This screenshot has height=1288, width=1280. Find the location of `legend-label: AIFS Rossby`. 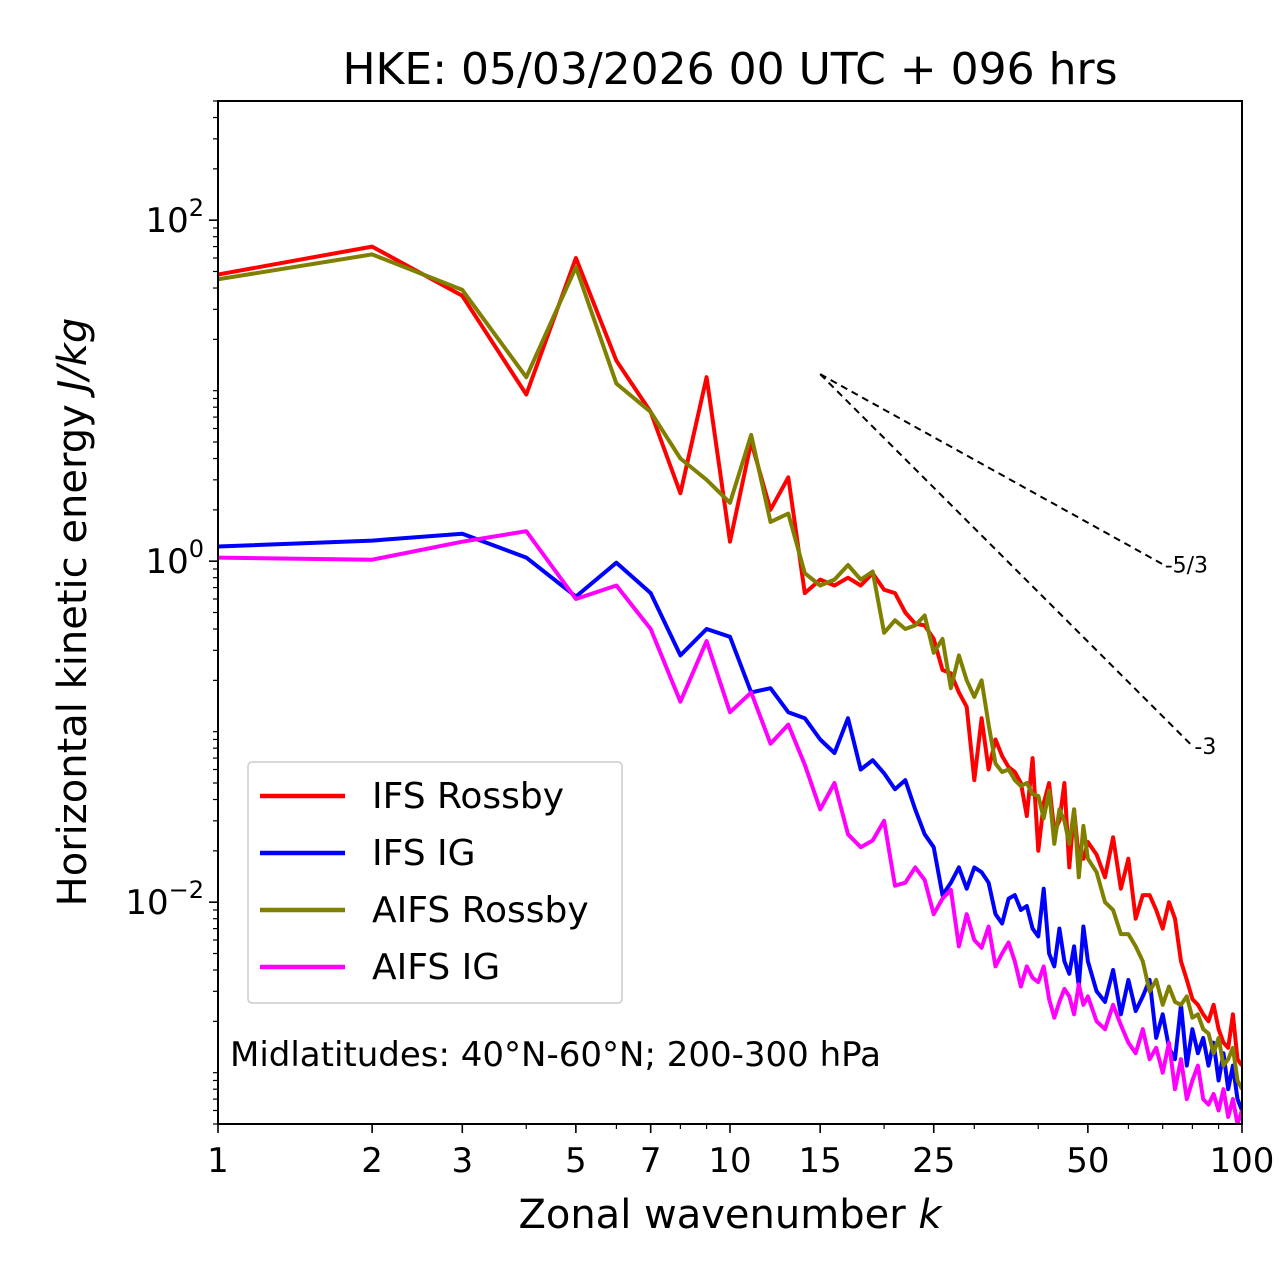

legend-label: AIFS Rossby is located at coordinates (480, 910).